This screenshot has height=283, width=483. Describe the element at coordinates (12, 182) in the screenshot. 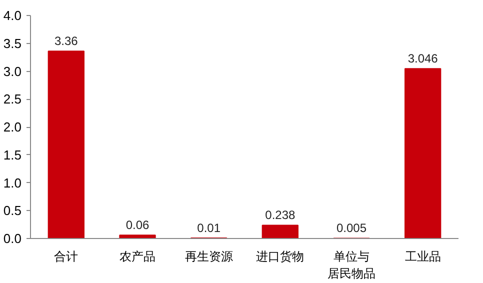

I see `y-tick-label: 1.0` at that location.